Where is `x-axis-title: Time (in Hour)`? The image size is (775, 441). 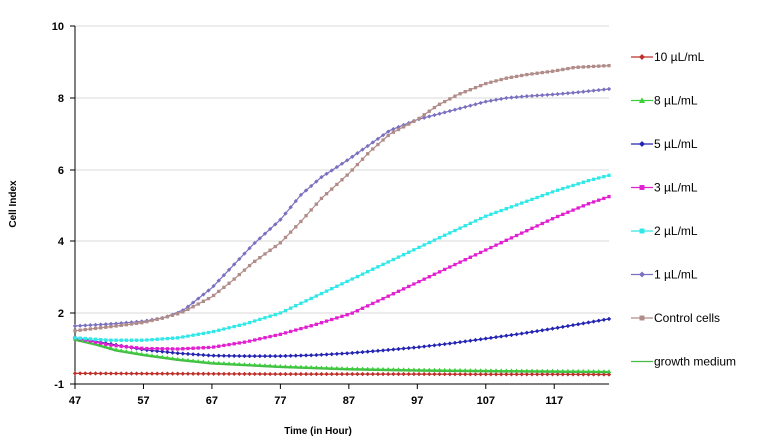
x-axis-title: Time (in Hour) is located at coordinates (318, 431).